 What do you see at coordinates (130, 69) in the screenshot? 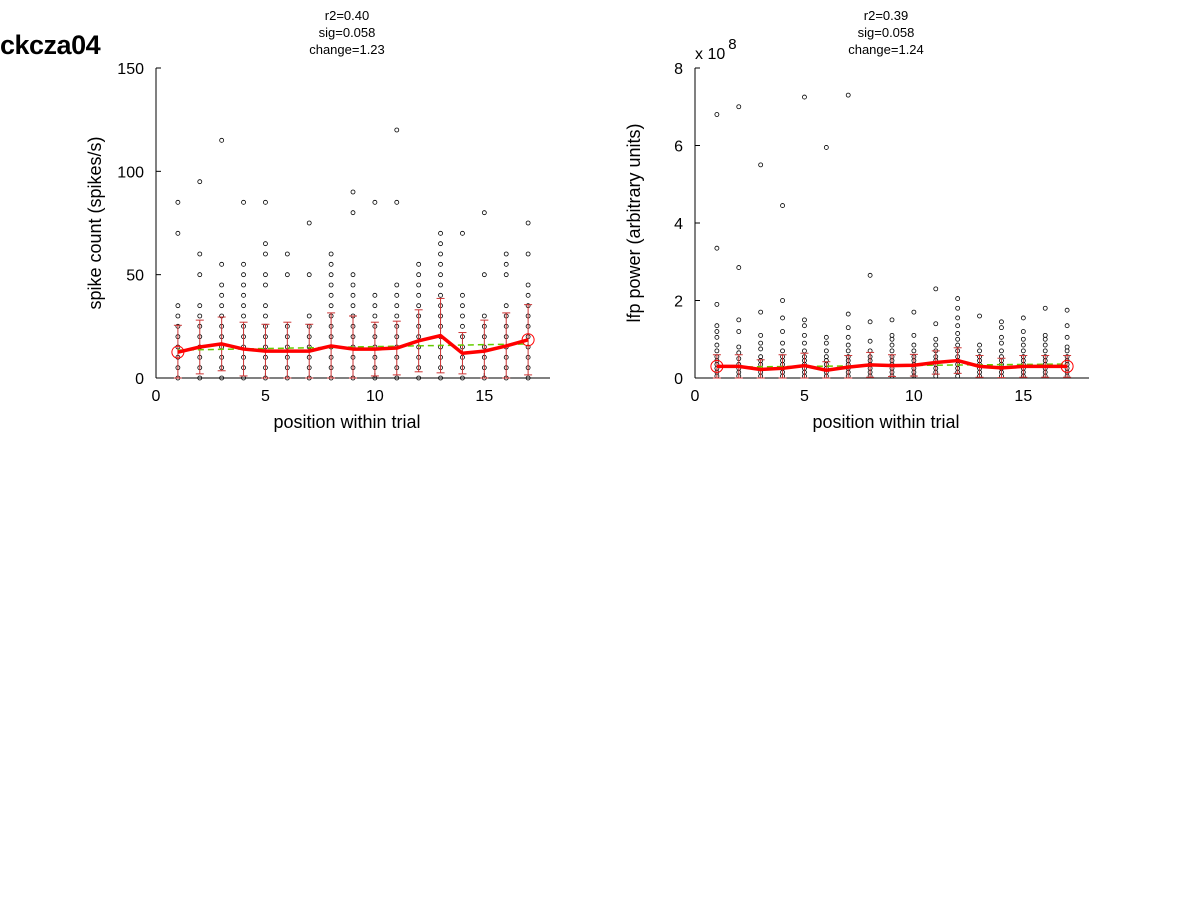
I see `y-tick-label: 150` at bounding box center [130, 69].